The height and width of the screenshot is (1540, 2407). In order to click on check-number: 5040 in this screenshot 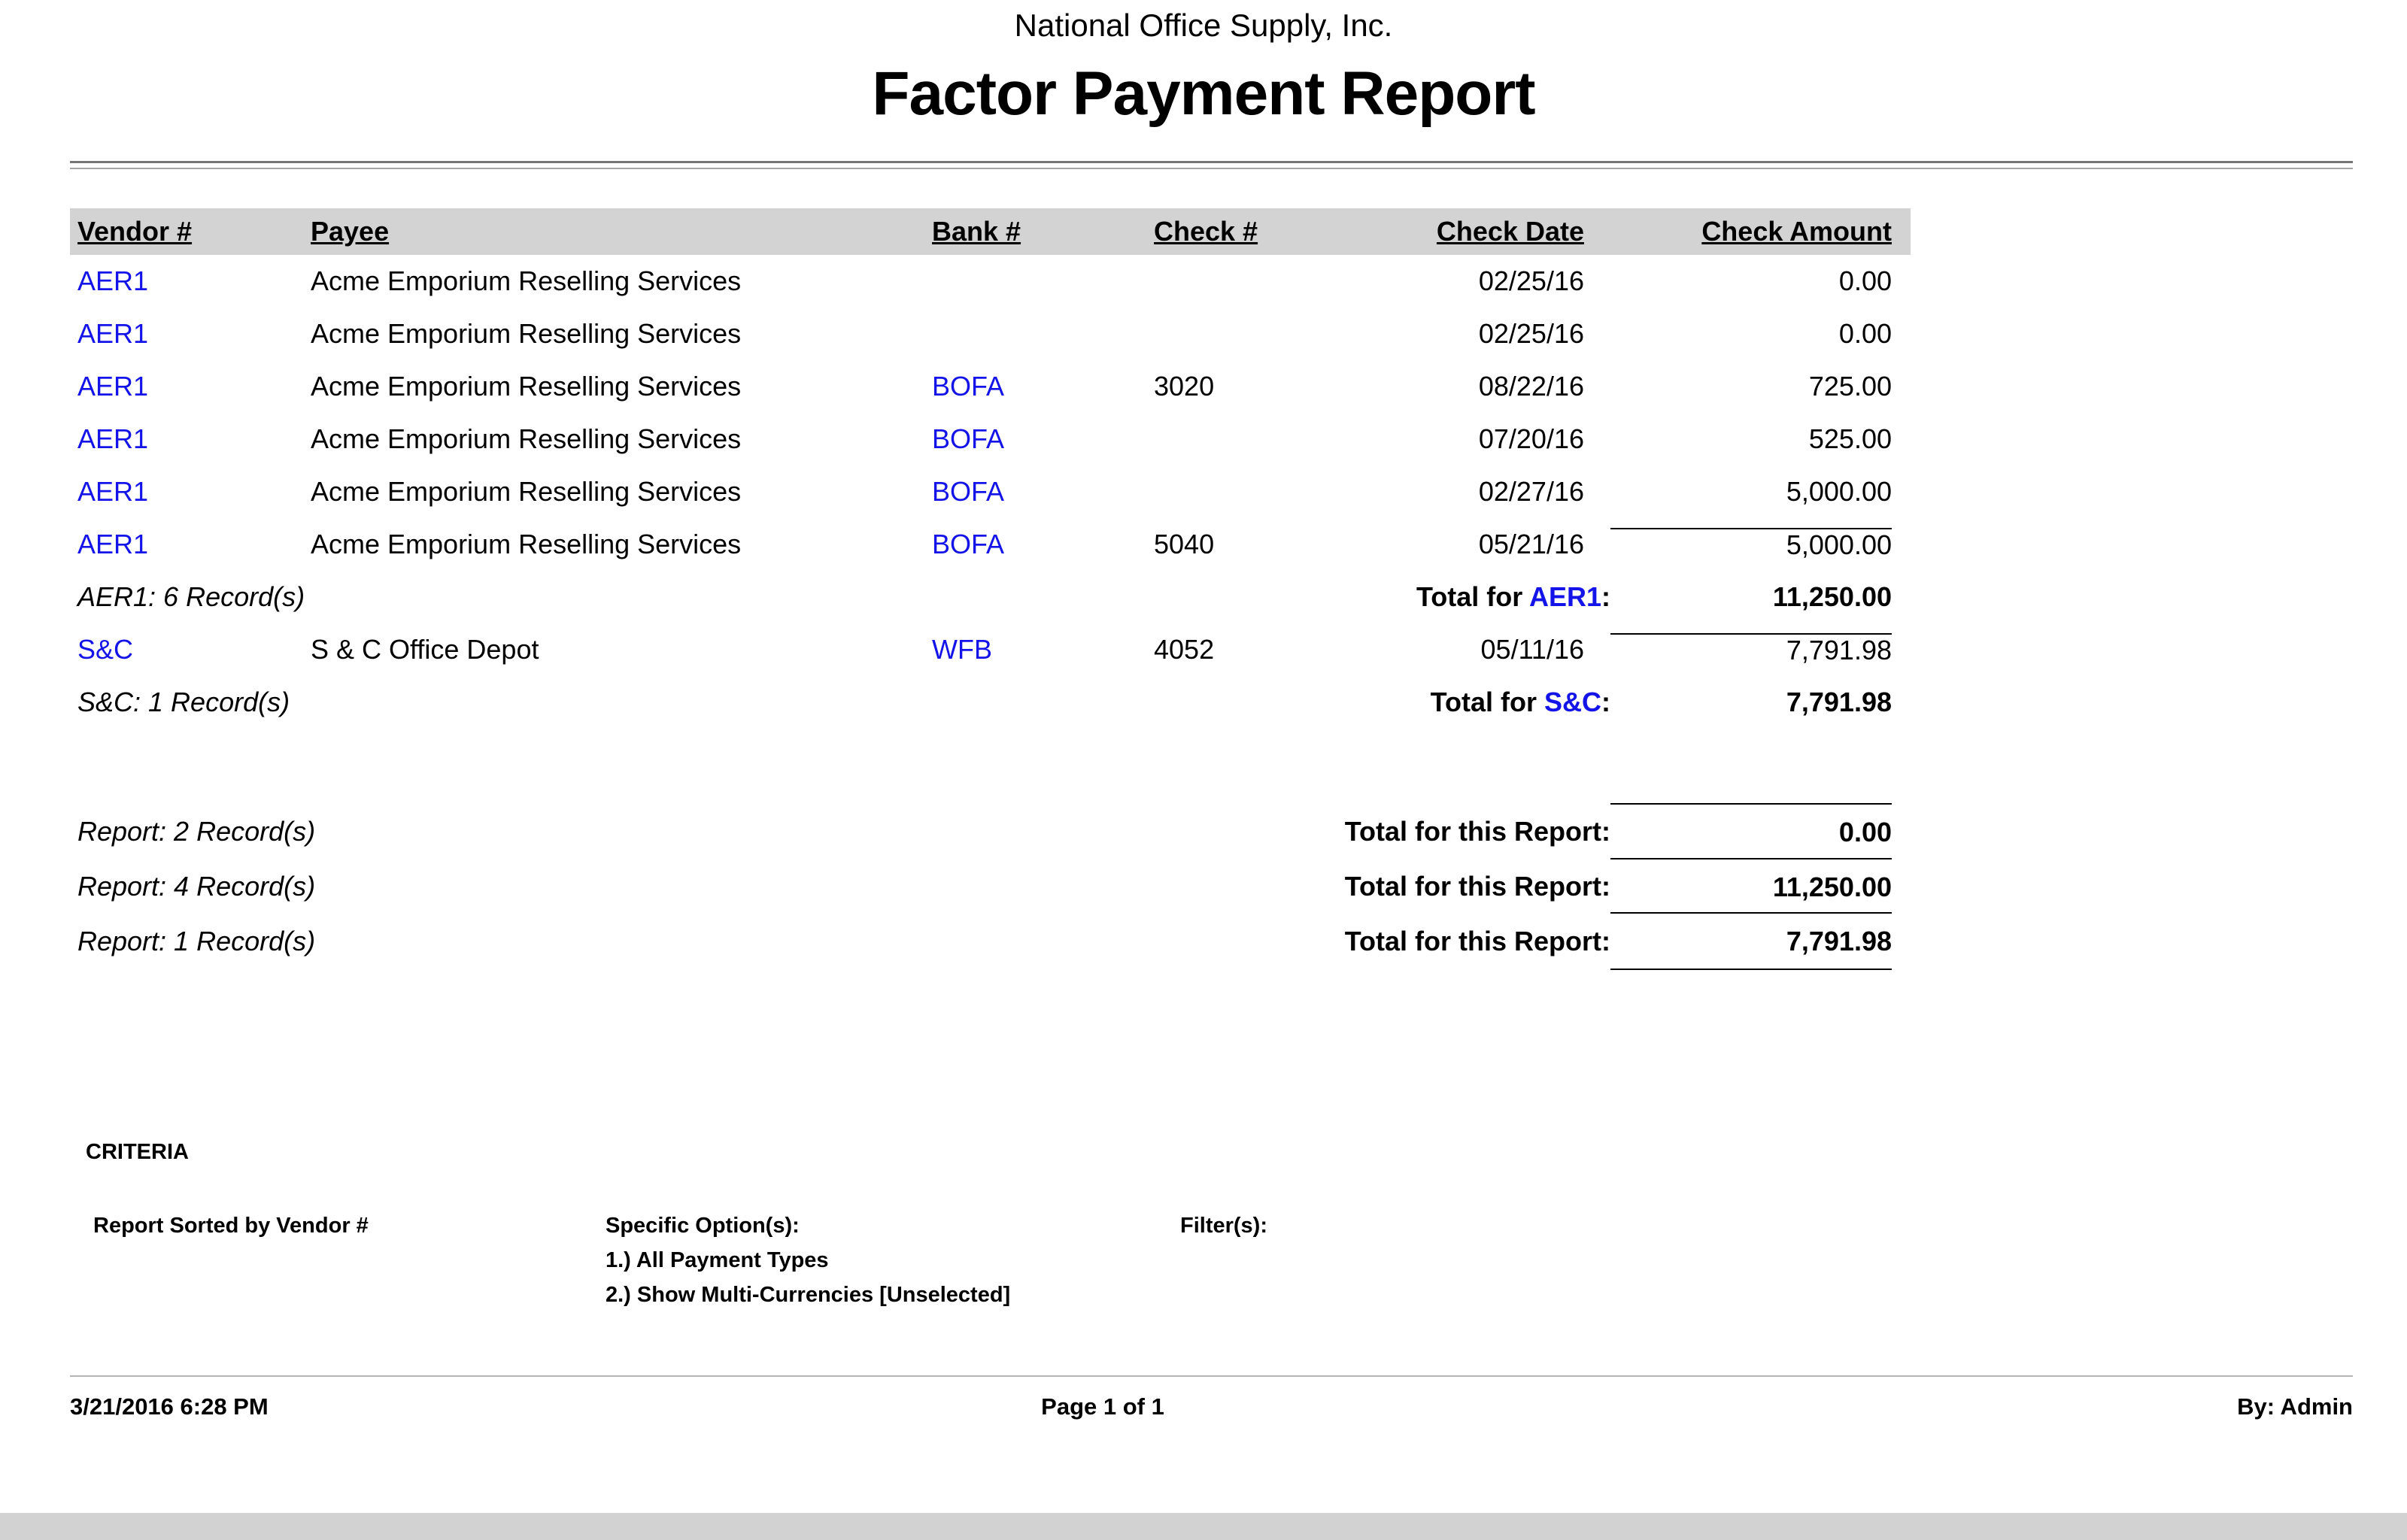, I will do `click(1184, 544)`.